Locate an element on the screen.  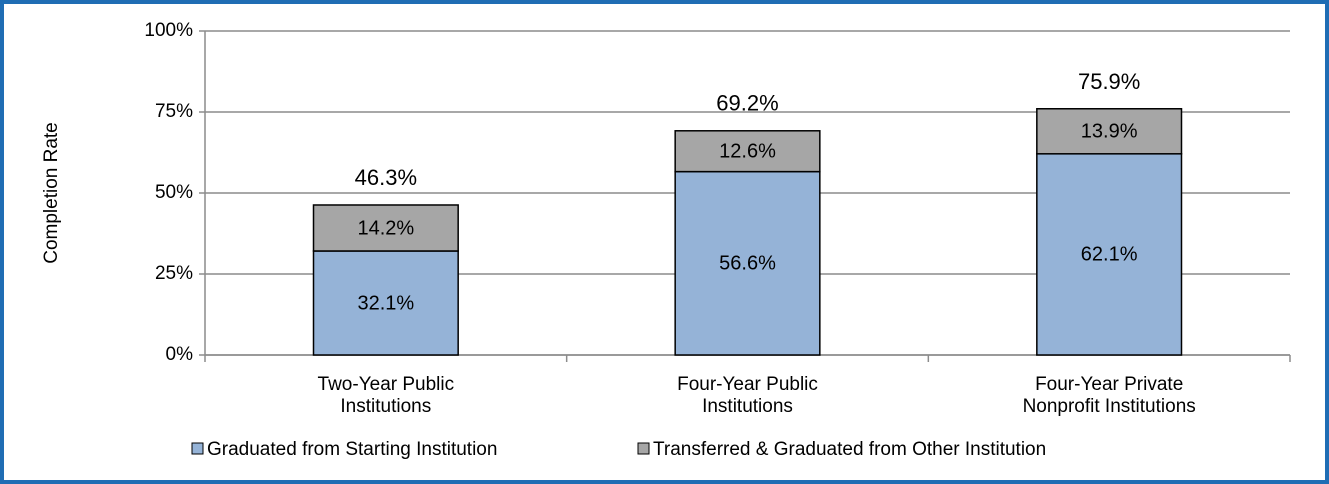
y-tick-label: 0% is located at coordinates (180, 354).